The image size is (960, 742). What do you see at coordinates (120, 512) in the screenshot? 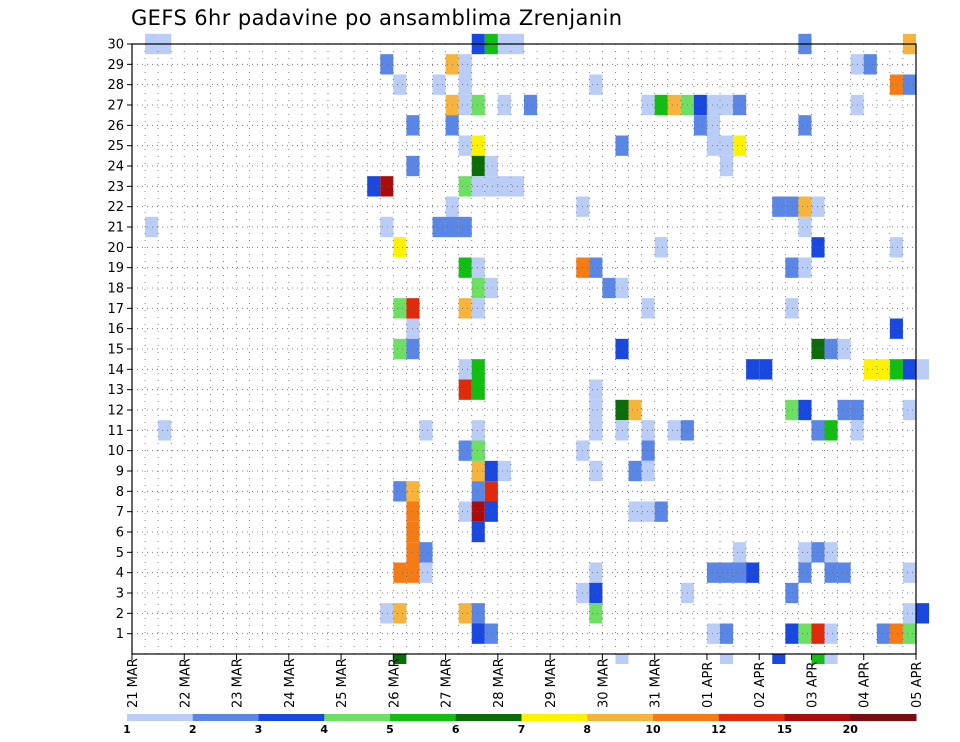
I see `y-tick-label: 7` at bounding box center [120, 512].